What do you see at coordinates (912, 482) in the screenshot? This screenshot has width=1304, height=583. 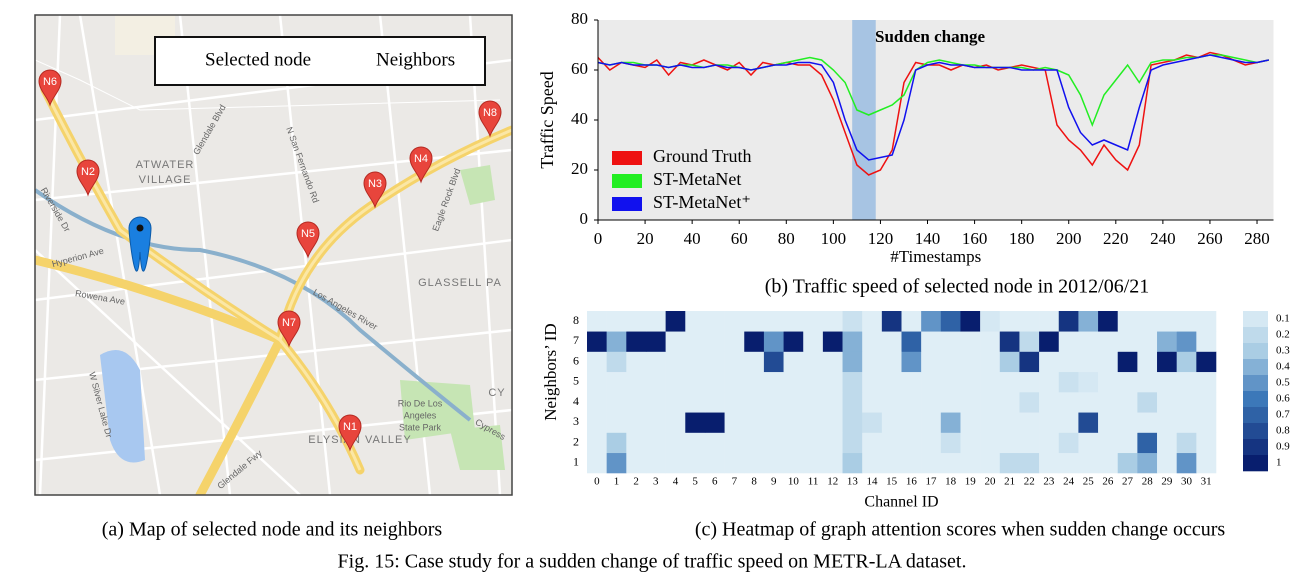 I see `x-tick-label: 16` at bounding box center [912, 482].